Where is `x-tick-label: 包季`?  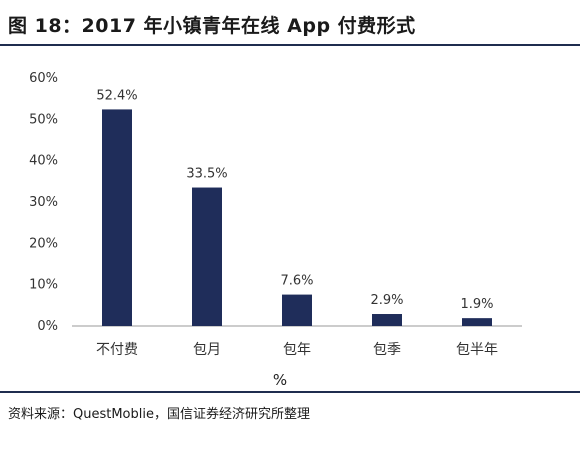 x-tick-label: 包季 is located at coordinates (387, 350).